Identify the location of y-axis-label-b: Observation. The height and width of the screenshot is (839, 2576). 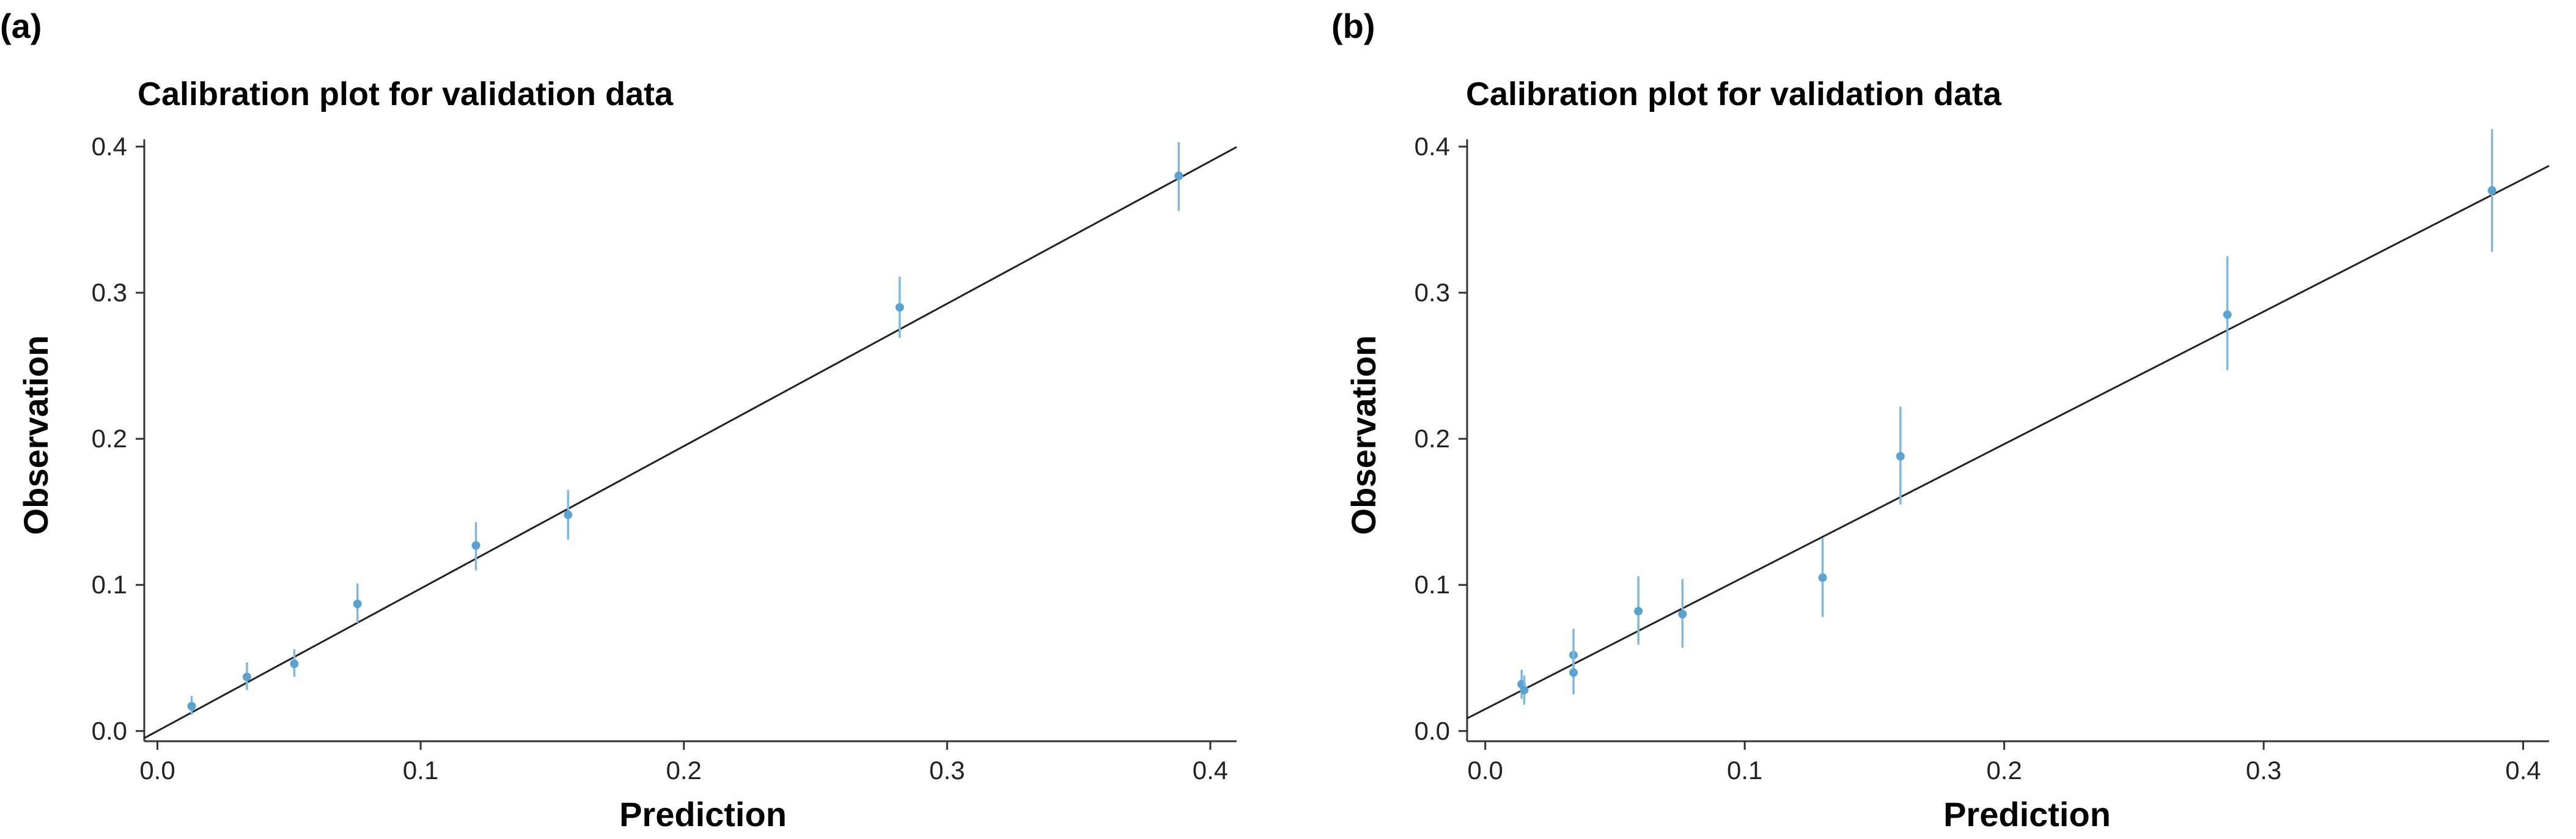
(1363, 435).